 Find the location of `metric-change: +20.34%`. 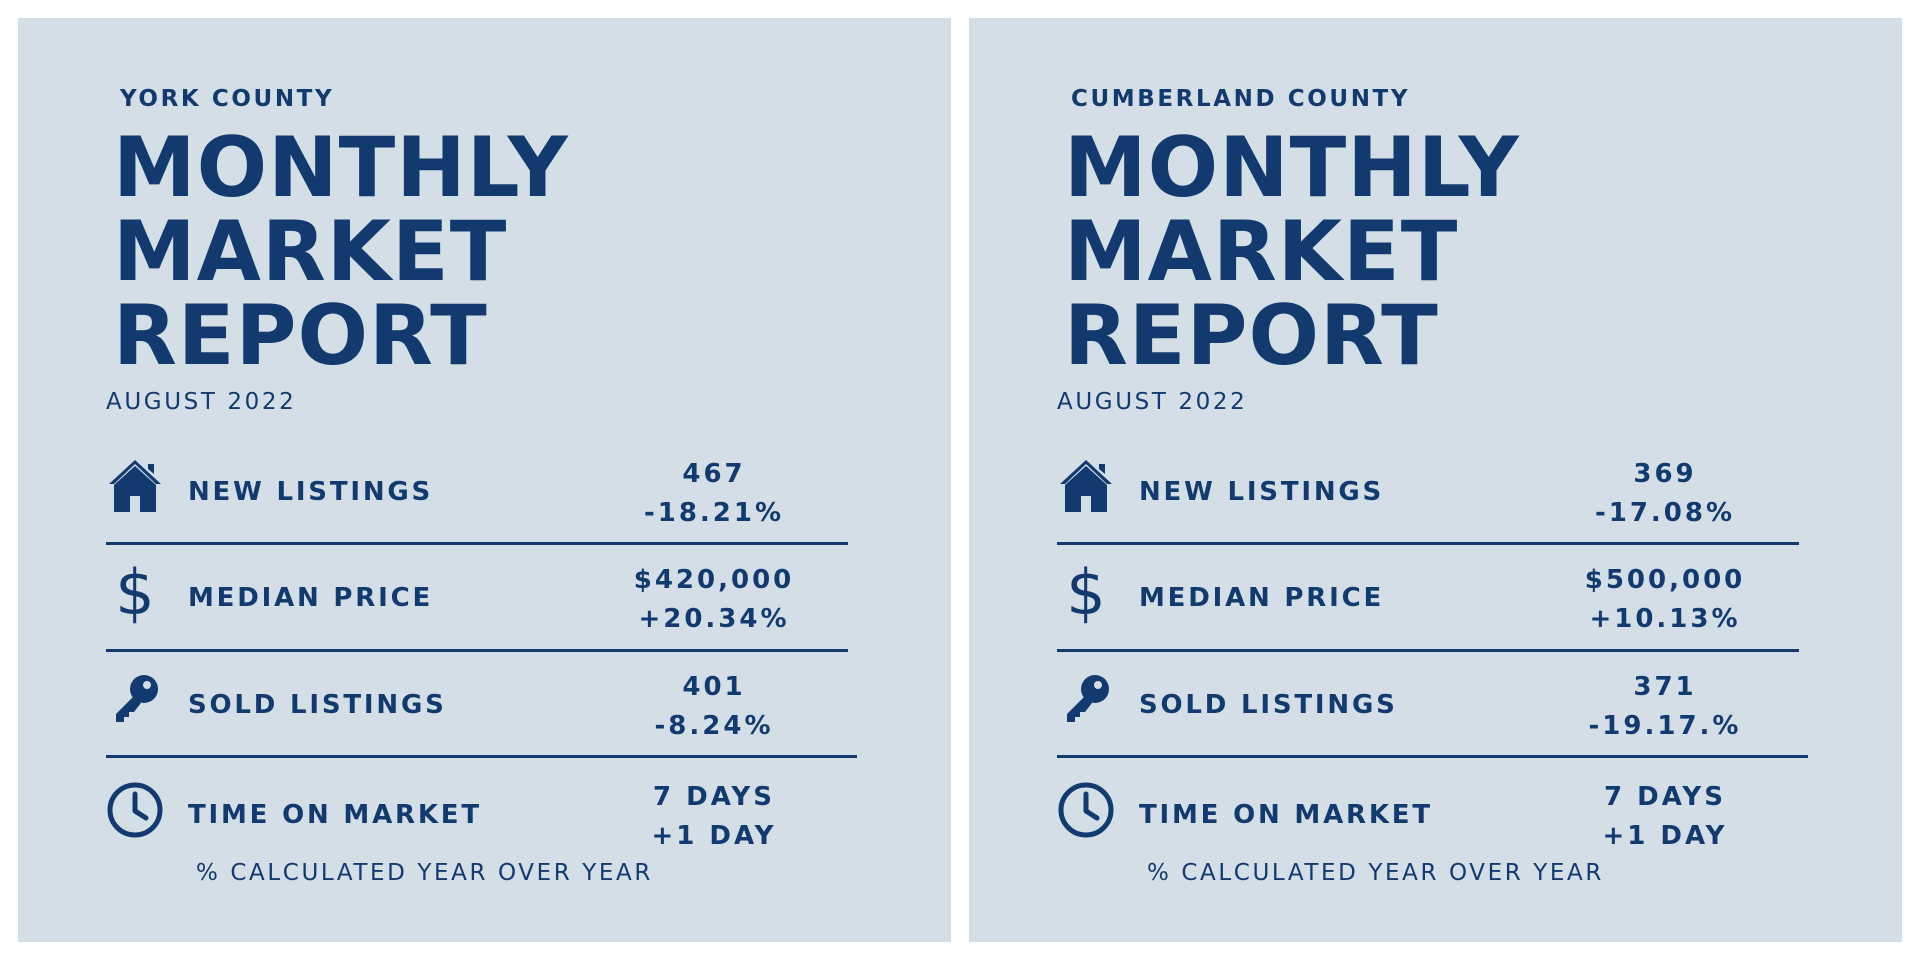

metric-change: +20.34% is located at coordinates (714, 619).